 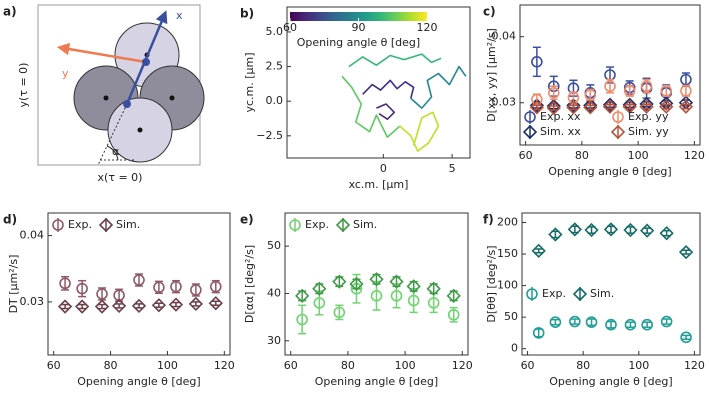 What do you see at coordinates (507, 253) in the screenshot?
I see `y-tick-label: 150` at bounding box center [507, 253].